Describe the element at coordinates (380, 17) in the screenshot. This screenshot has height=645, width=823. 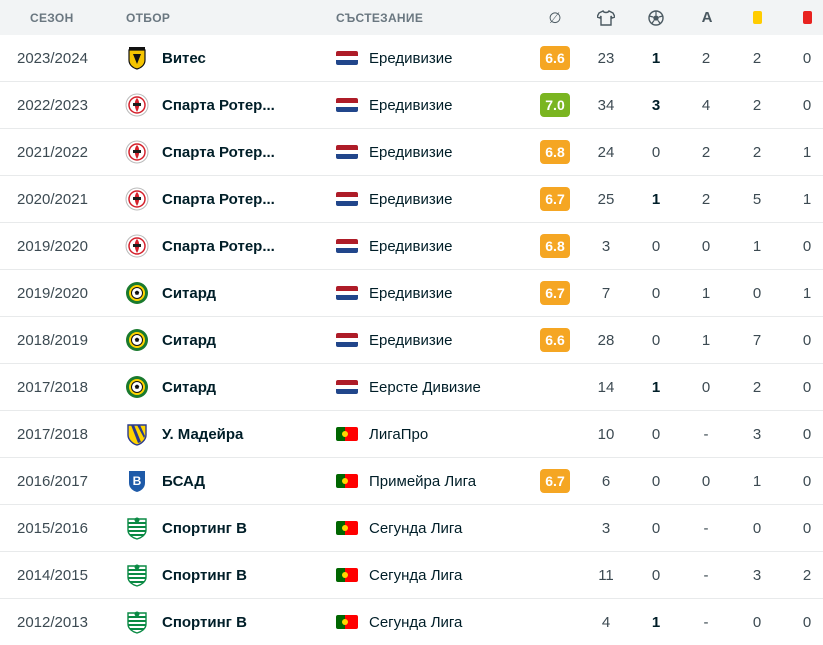
I see `header-competition: СЪСТЕЗАНИЕ` at that location.